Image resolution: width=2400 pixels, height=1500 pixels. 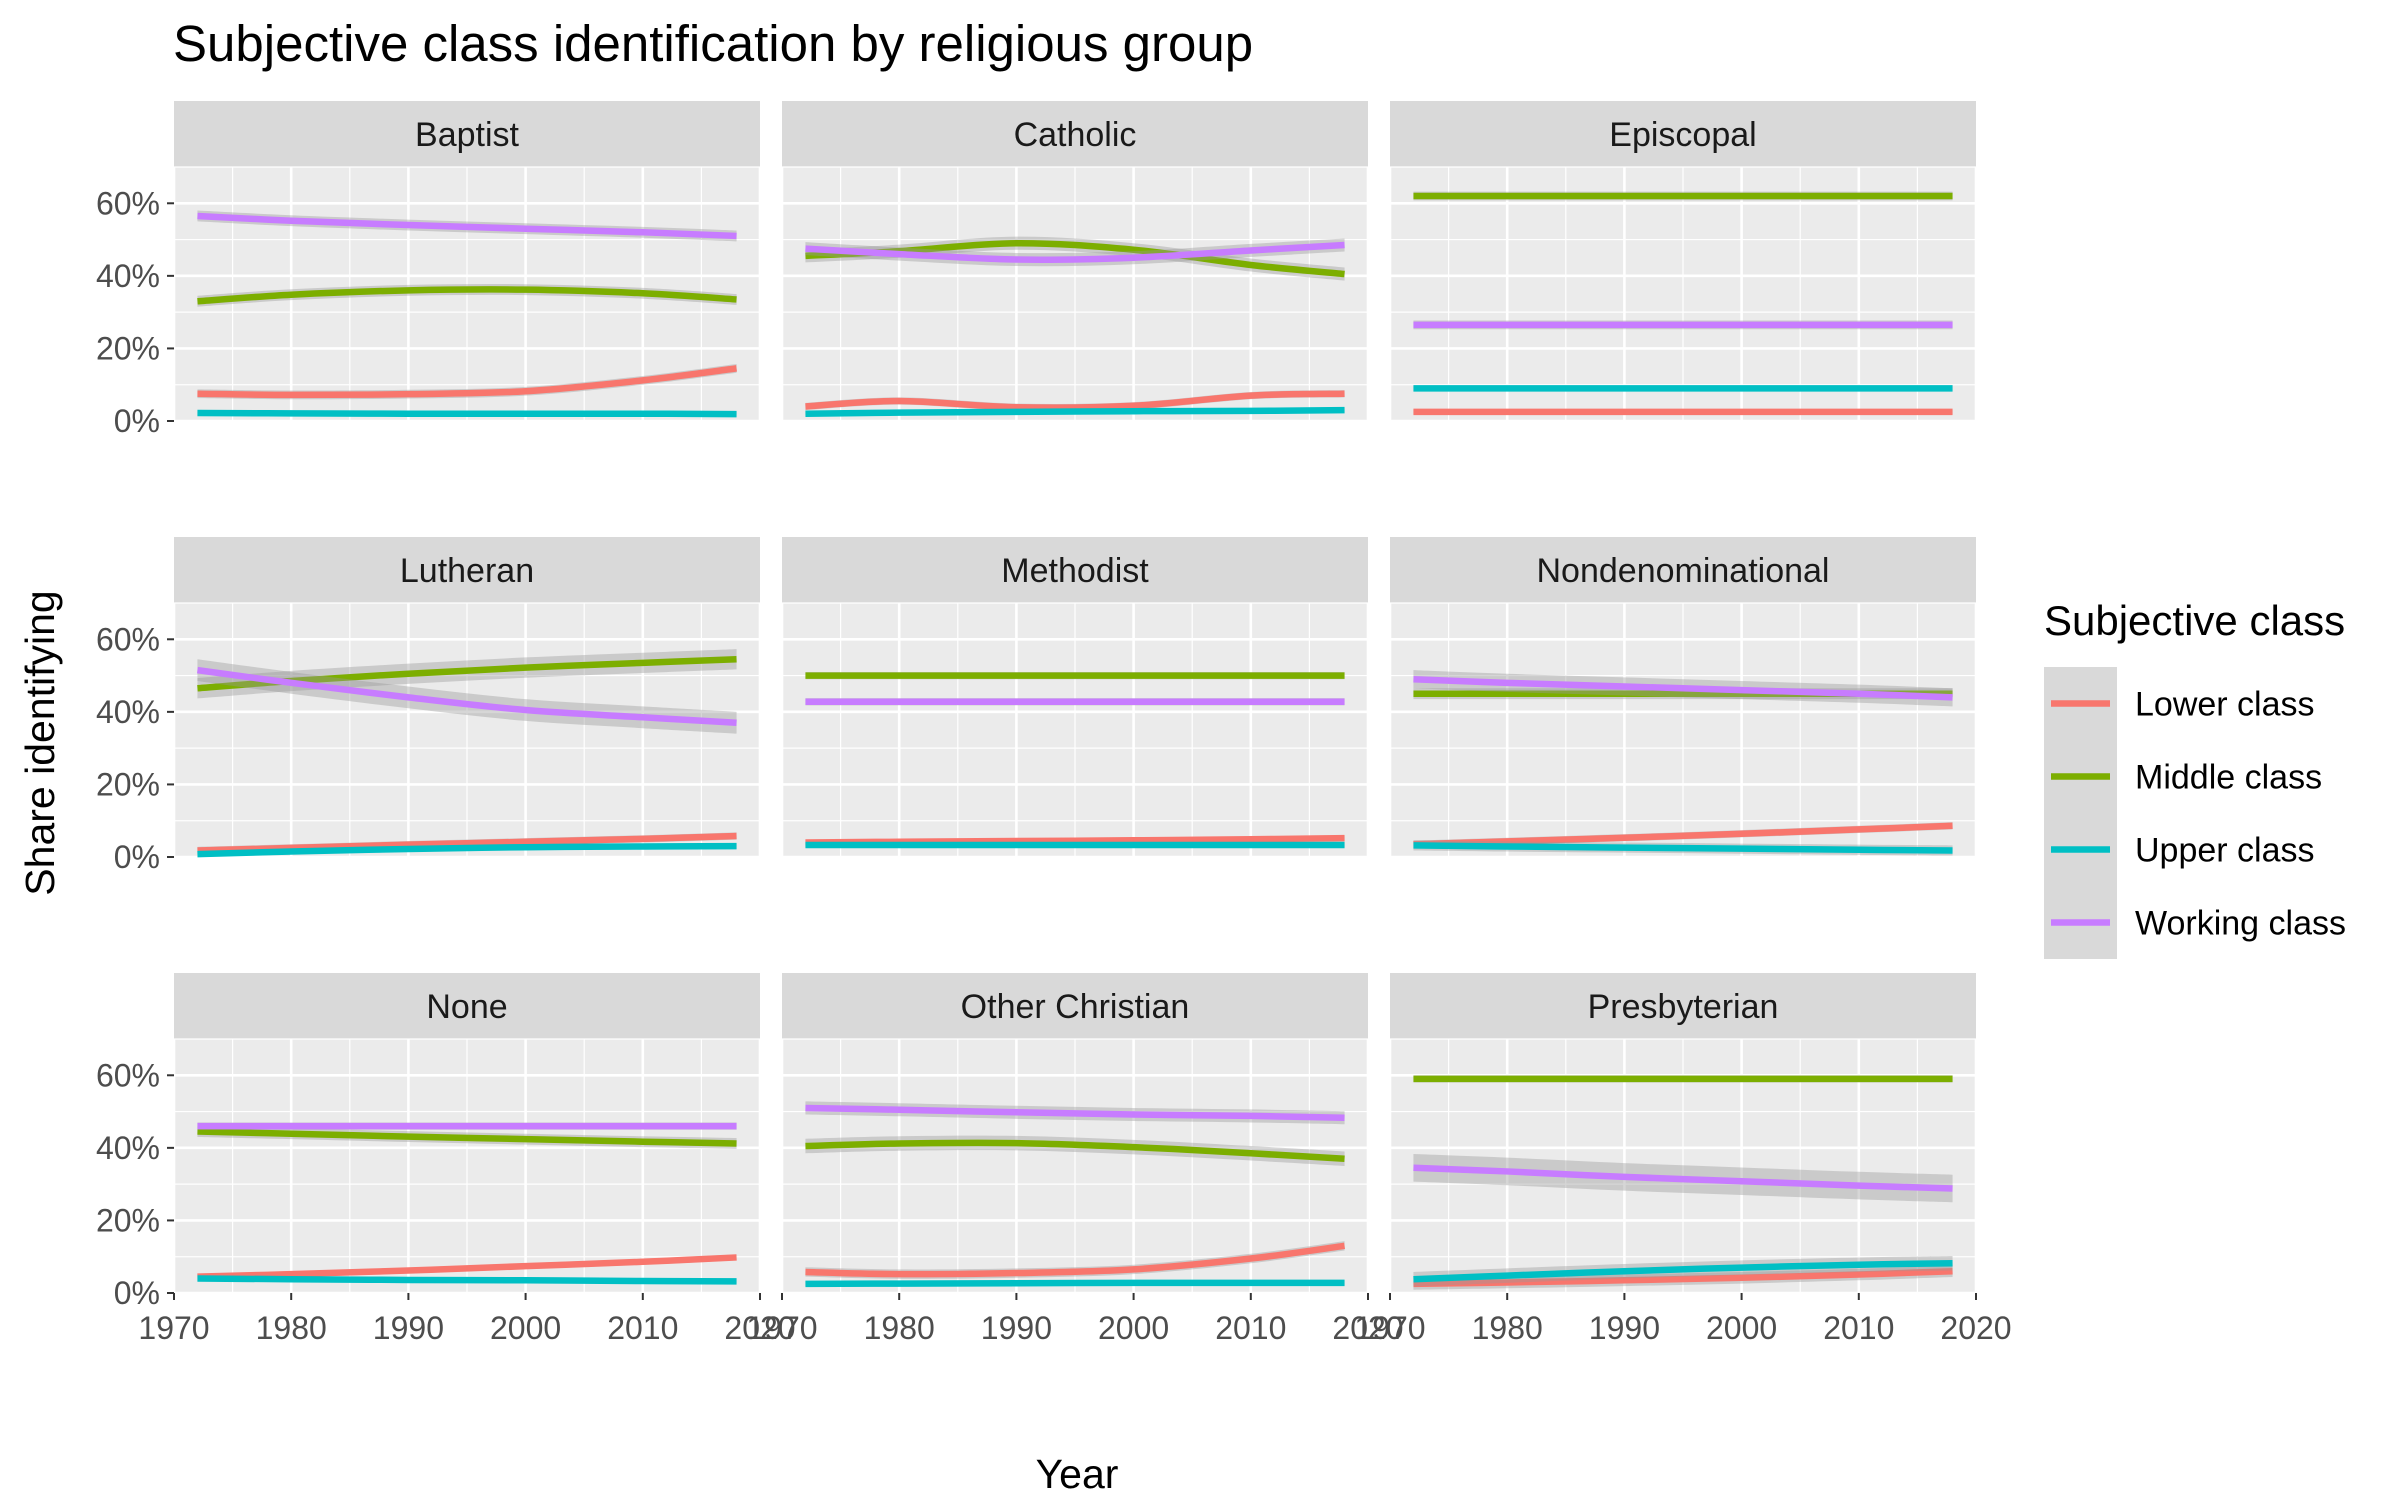 I want to click on legend-label: Upper class, so click(x=2225, y=851).